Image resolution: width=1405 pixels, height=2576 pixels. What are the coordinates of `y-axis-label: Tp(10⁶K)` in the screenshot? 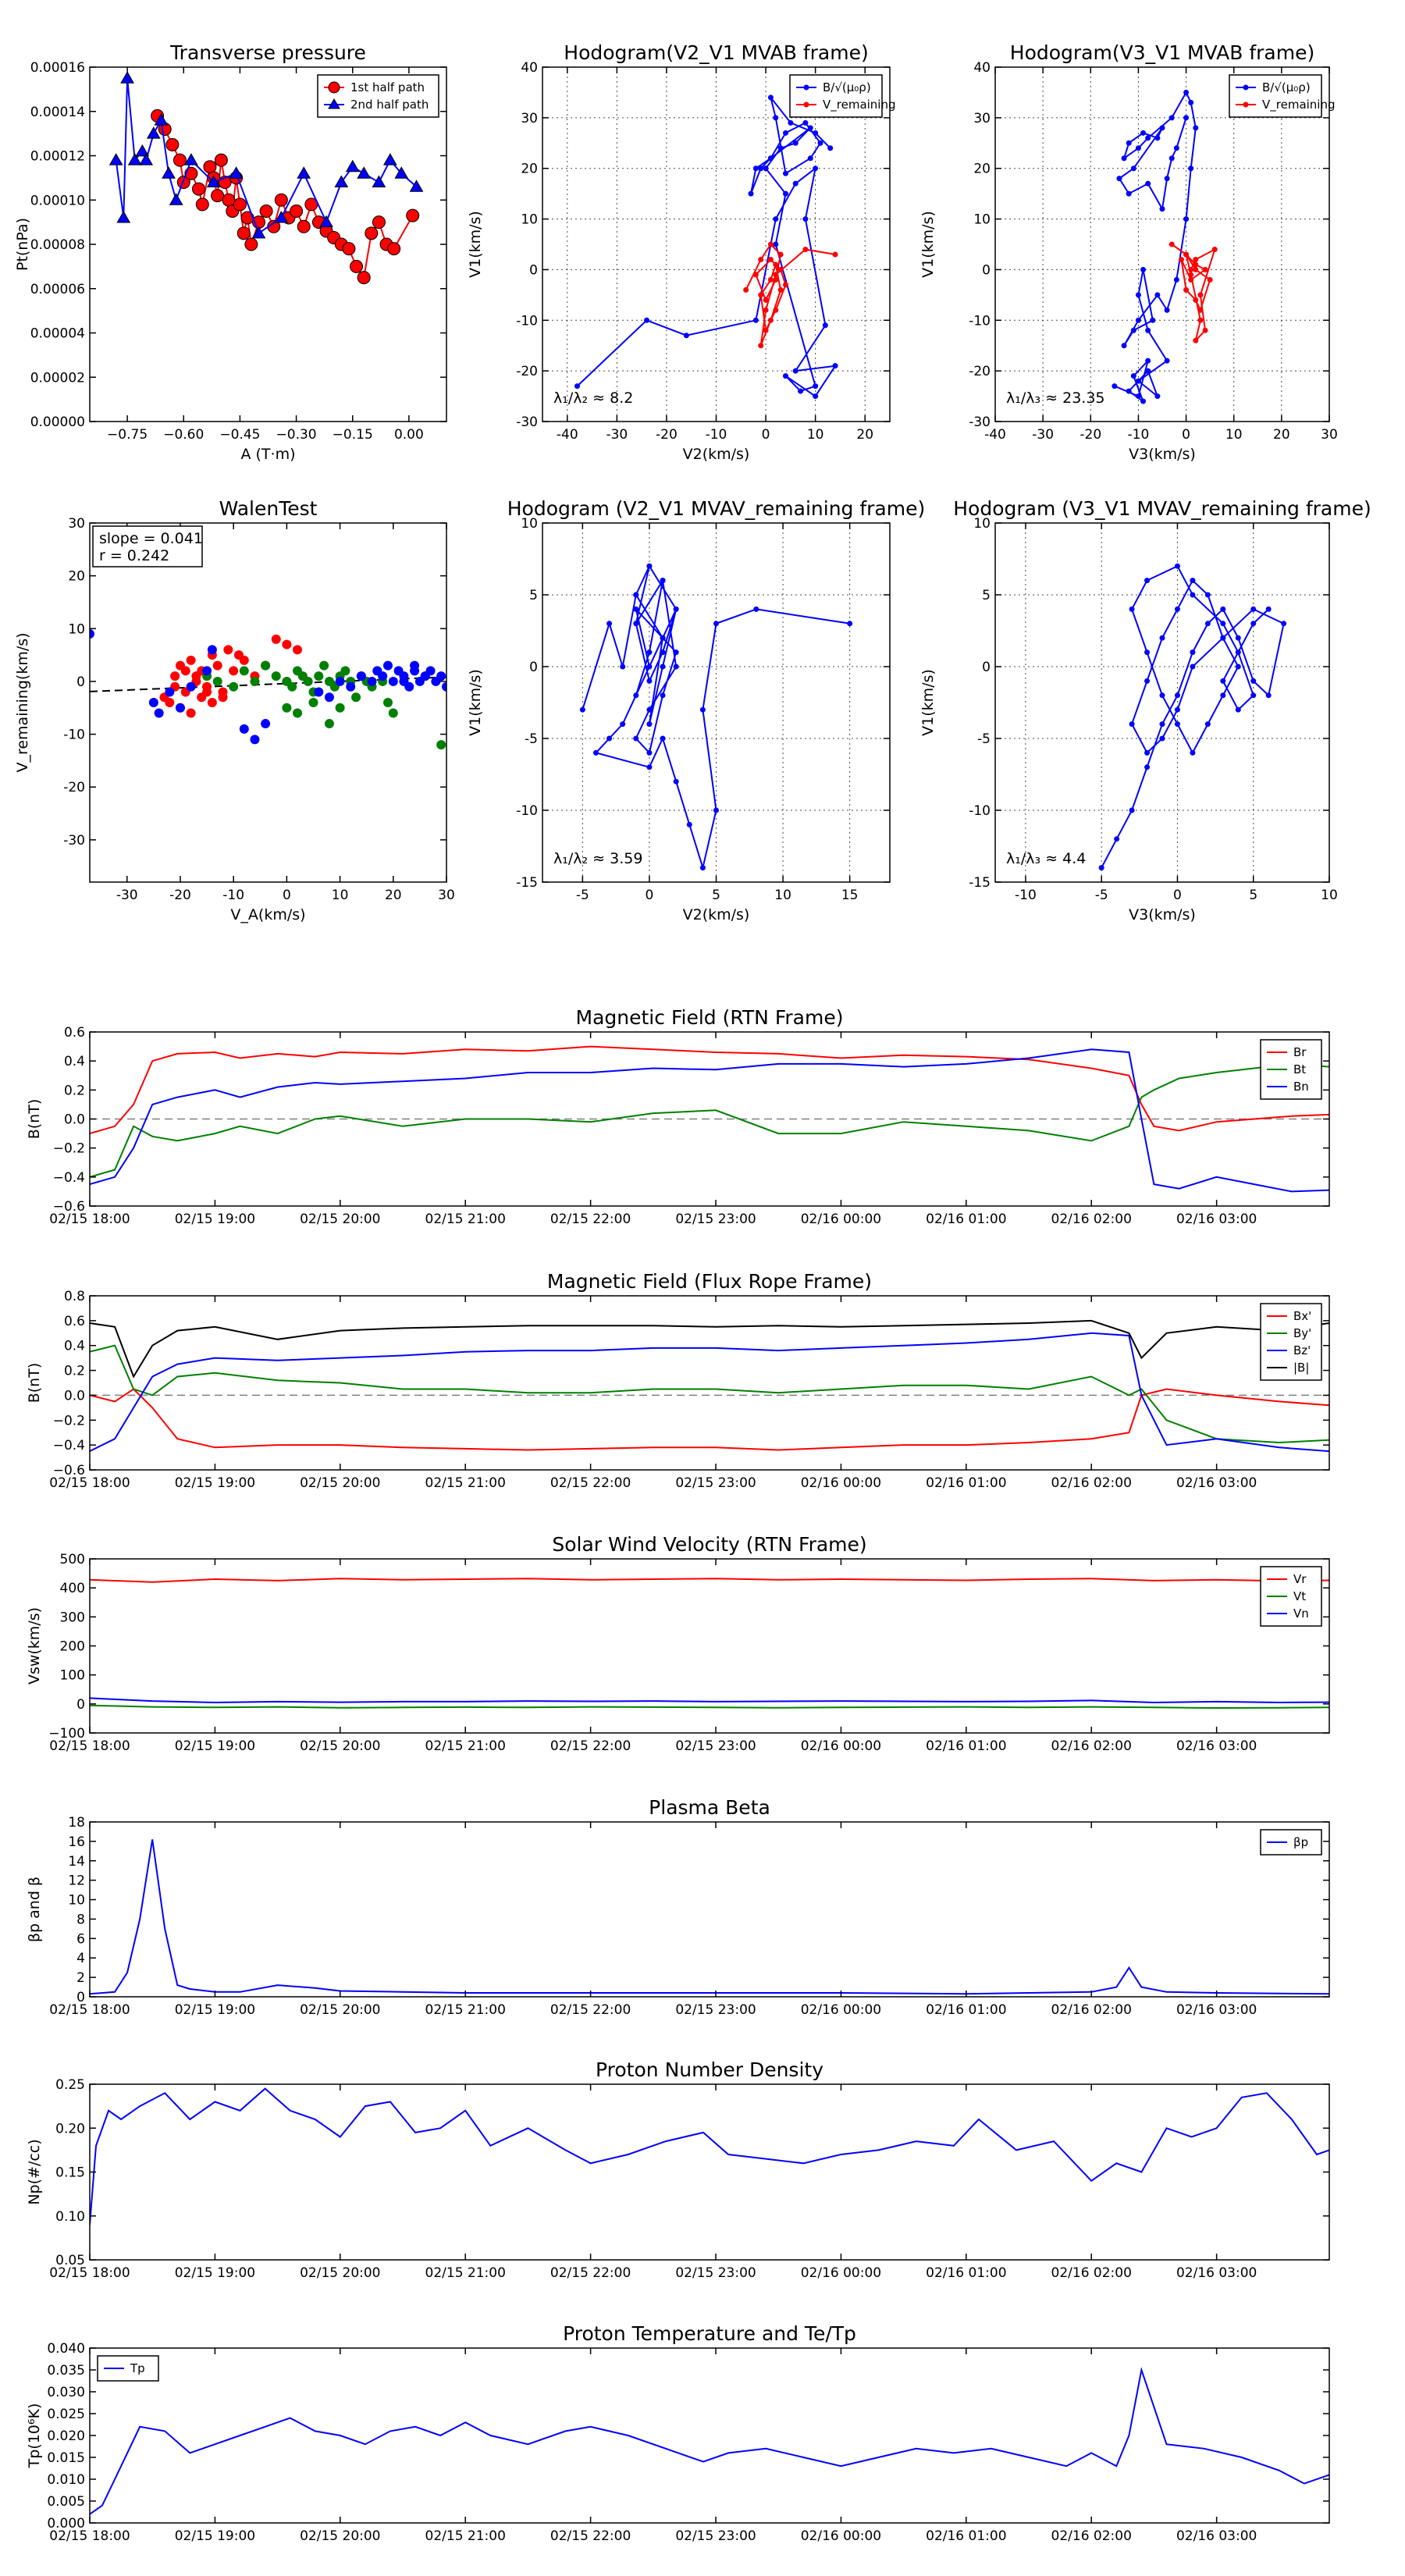 It's located at (34, 2436).